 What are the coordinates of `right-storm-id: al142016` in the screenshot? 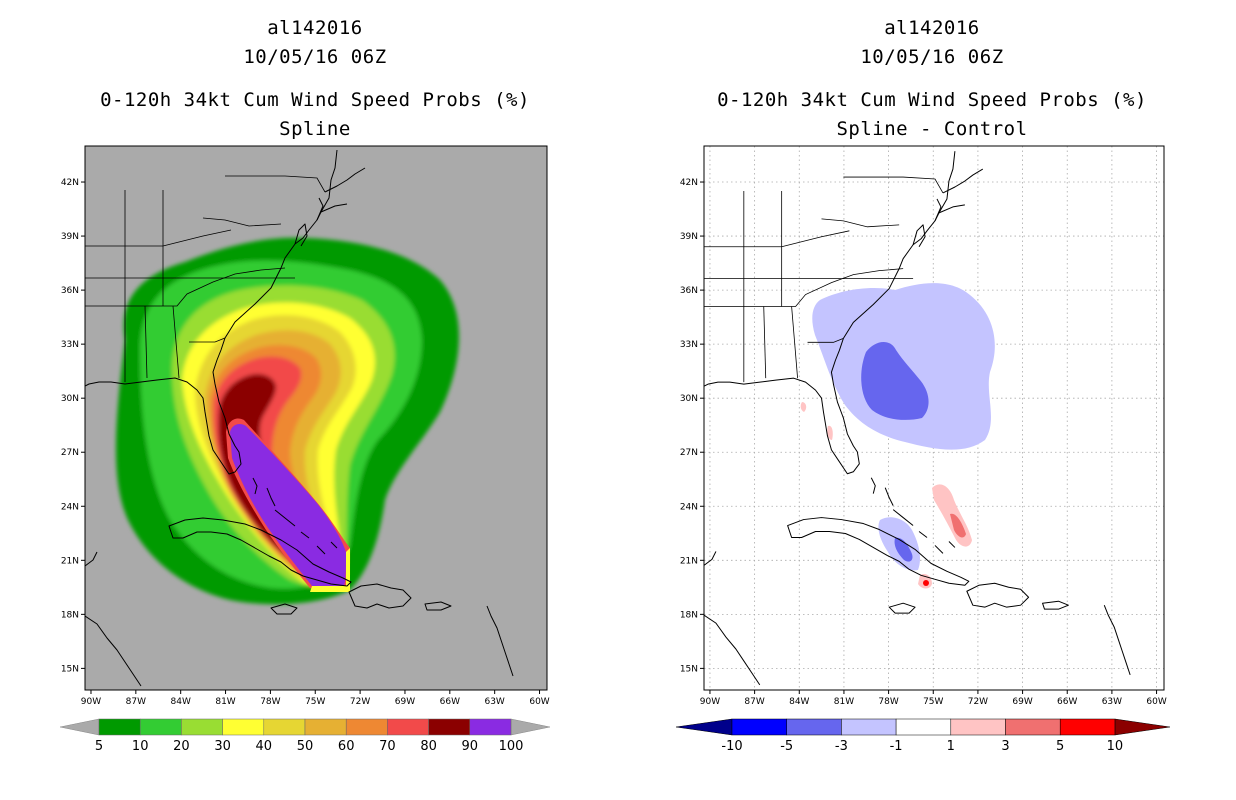 It's located at (932, 28).